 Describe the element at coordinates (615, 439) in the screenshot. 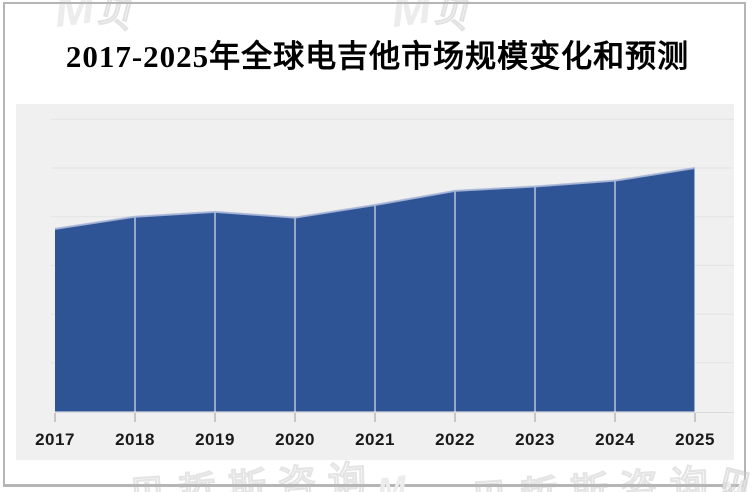

I see `x-axis-label: 2024` at that location.